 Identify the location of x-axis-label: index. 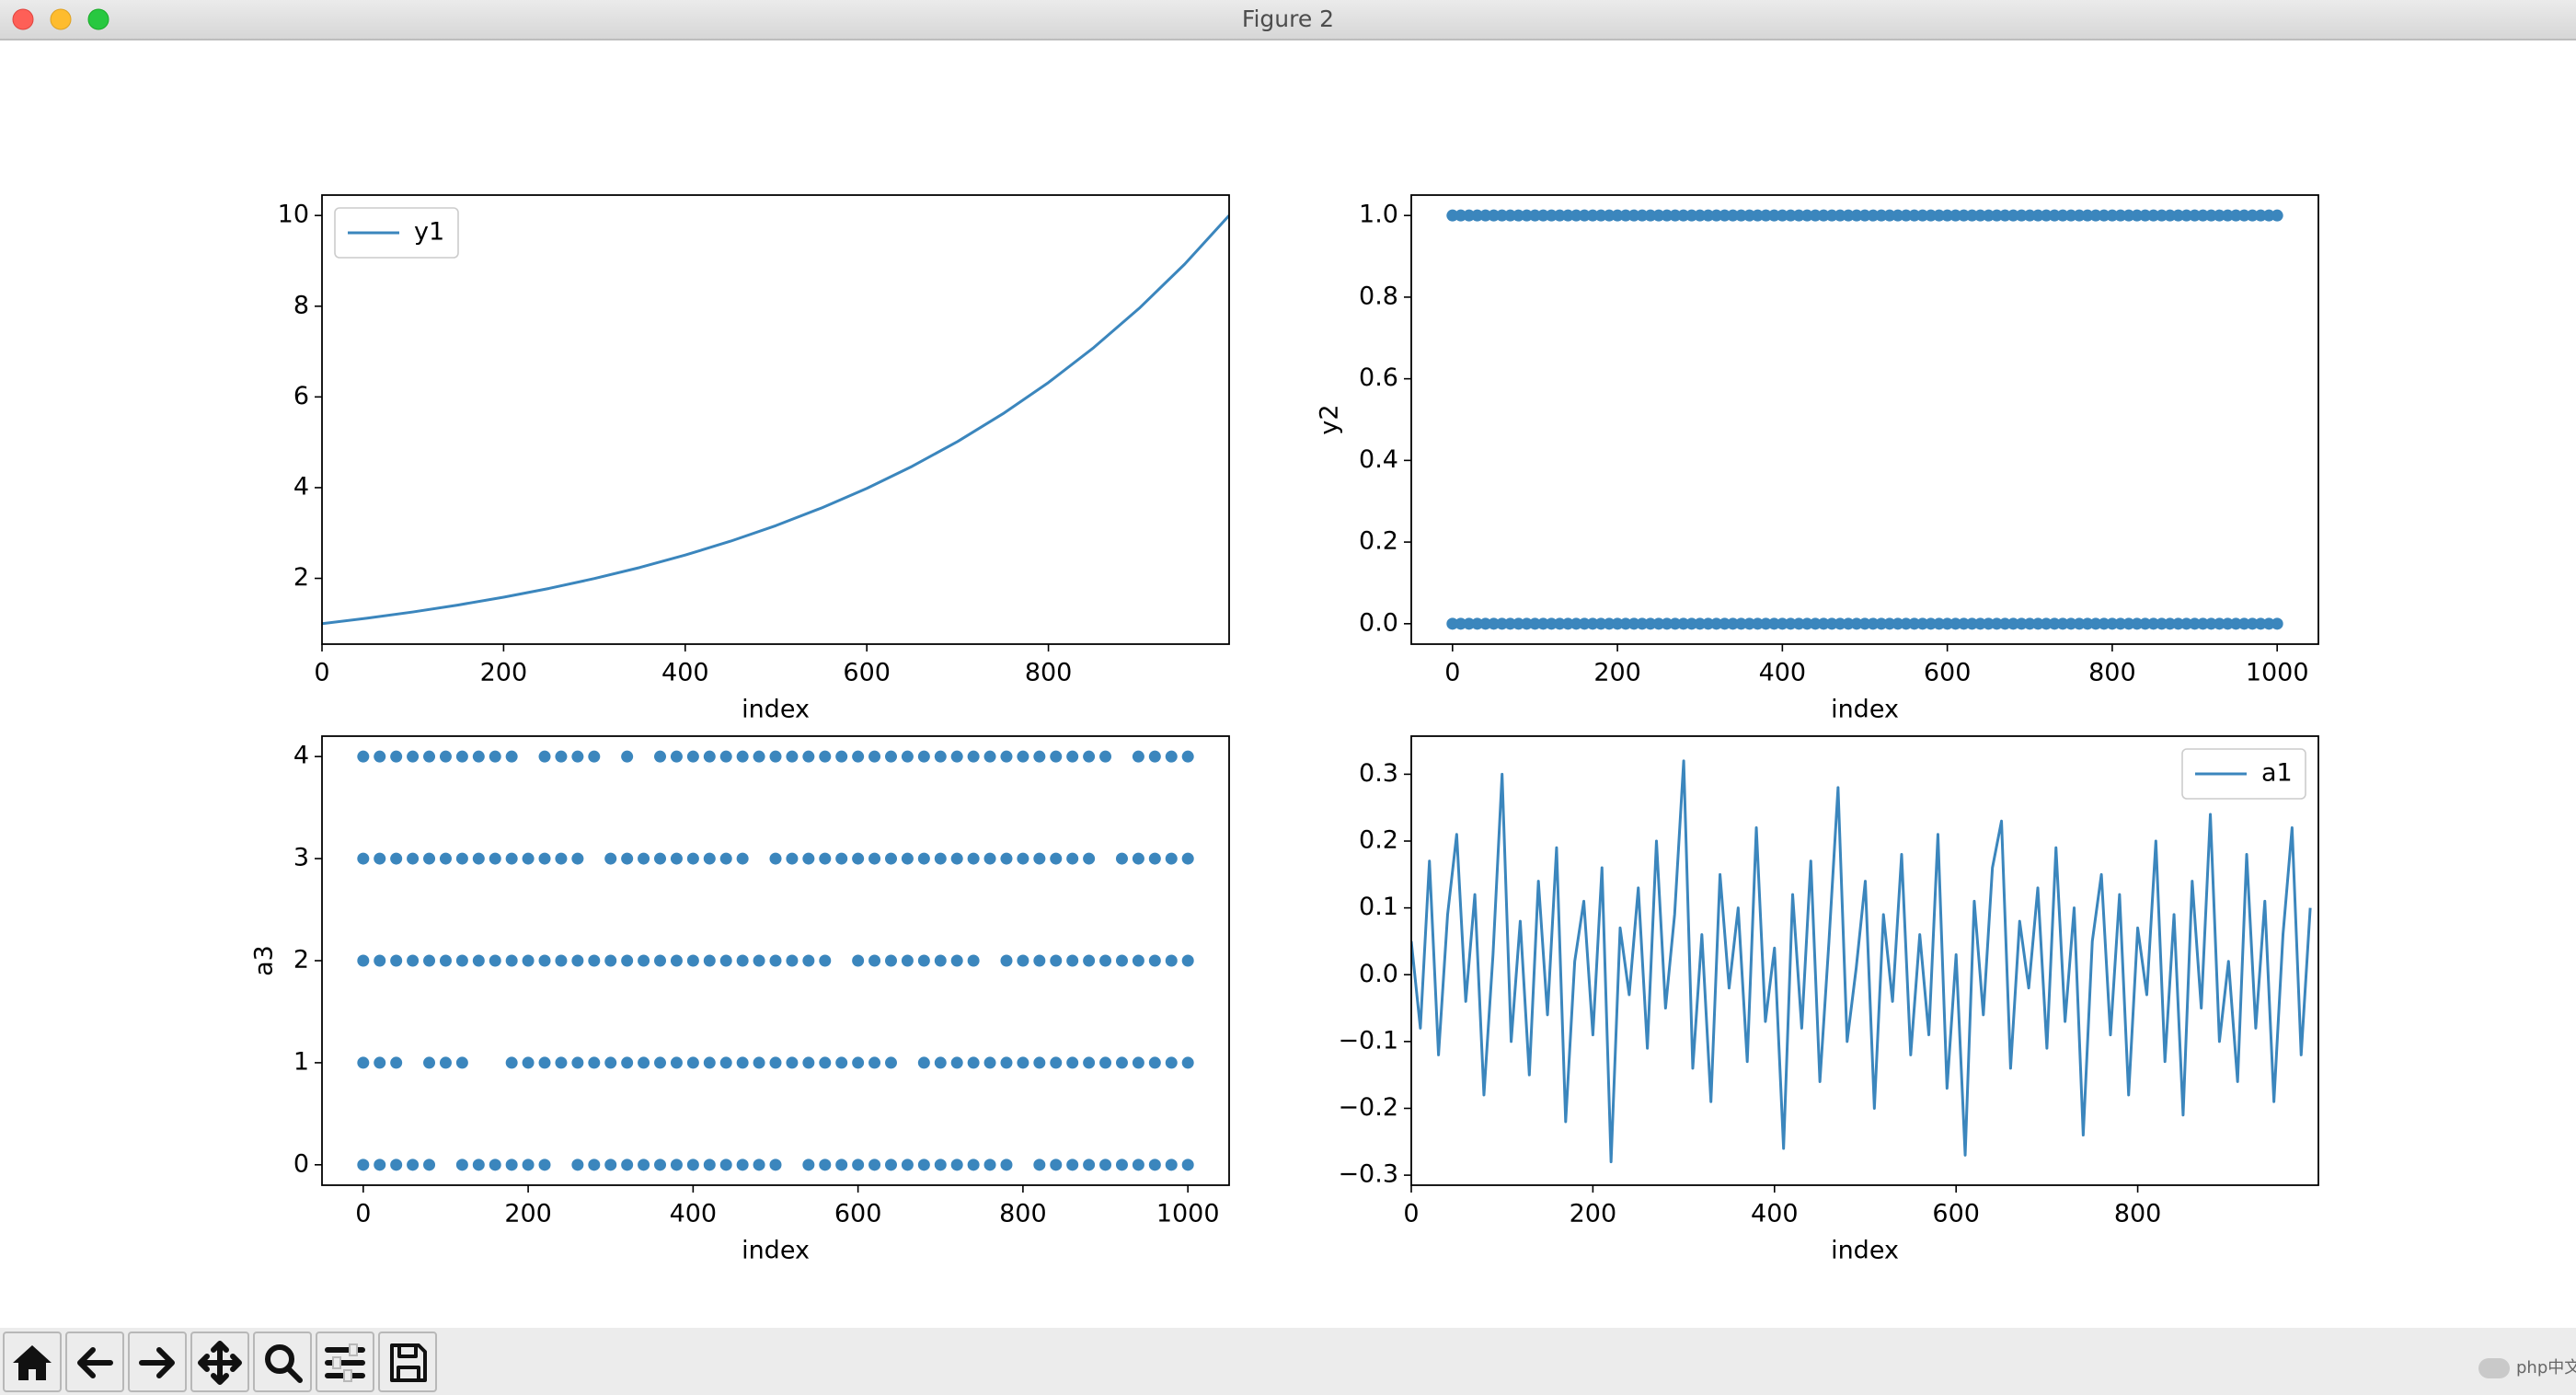
(1865, 1251).